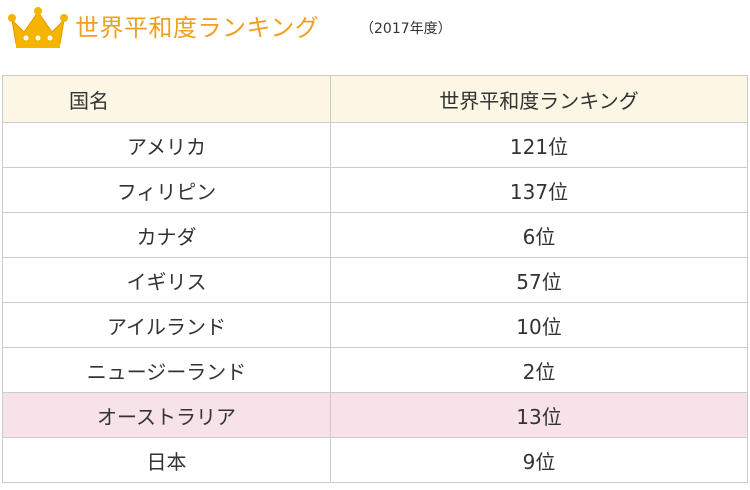  I want to click on column-header-country: 国名, so click(166, 99).